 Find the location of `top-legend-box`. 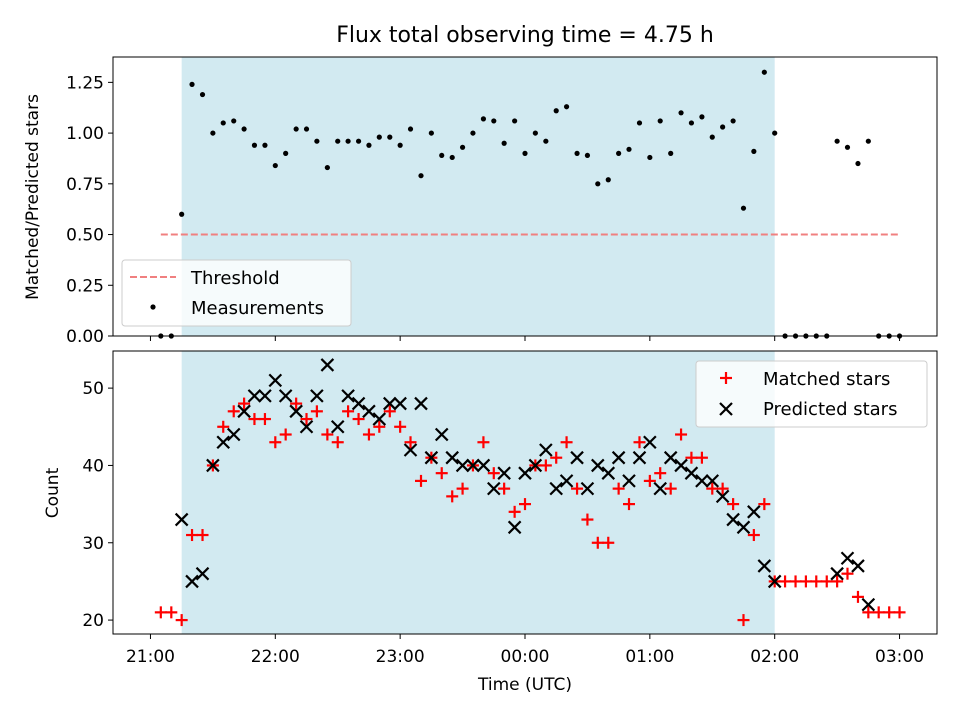

top-legend-box is located at coordinates (236, 293).